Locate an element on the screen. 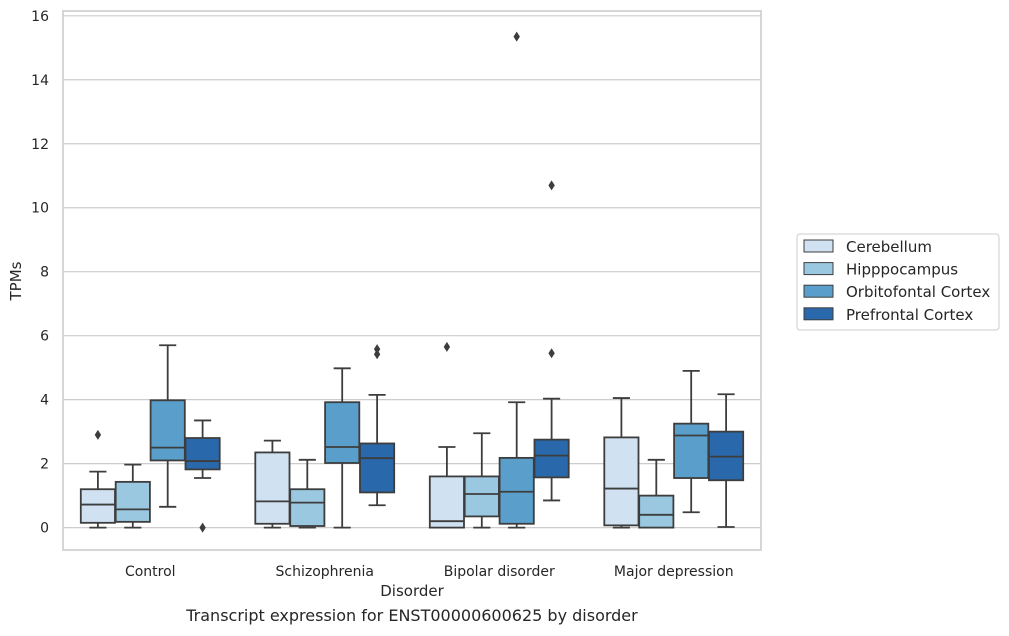 The height and width of the screenshot is (636, 1009). legend-label: Prefrontal Cortex is located at coordinates (909, 315).